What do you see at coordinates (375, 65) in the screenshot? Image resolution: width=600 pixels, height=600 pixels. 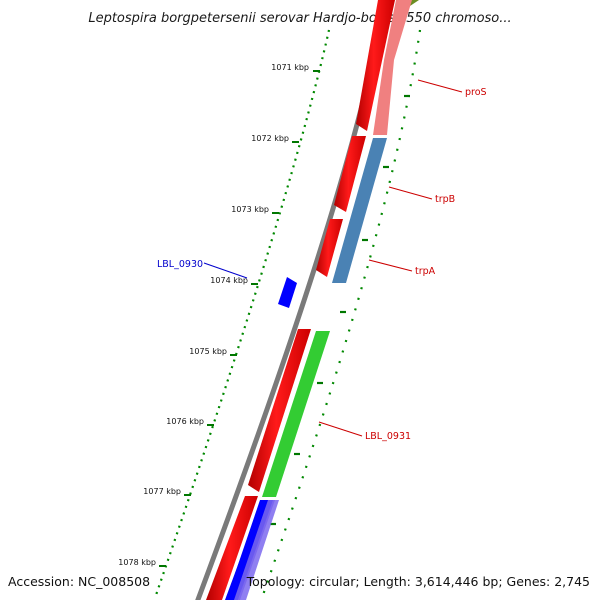 I see `gene-proS-strand` at bounding box center [375, 65].